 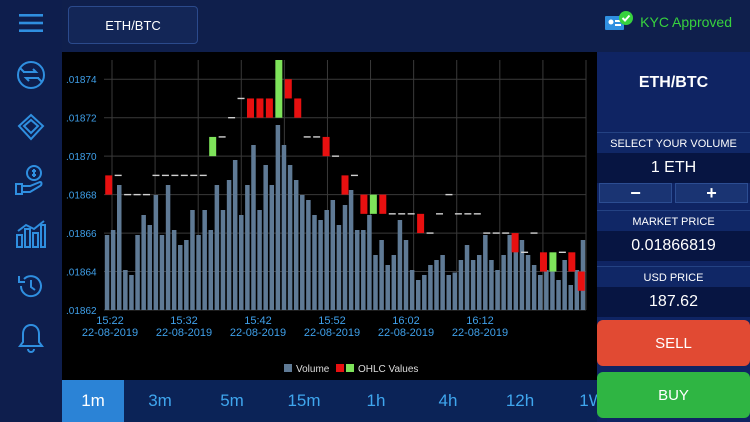 What do you see at coordinates (31, 338) in the screenshot?
I see `bell-icon` at bounding box center [31, 338].